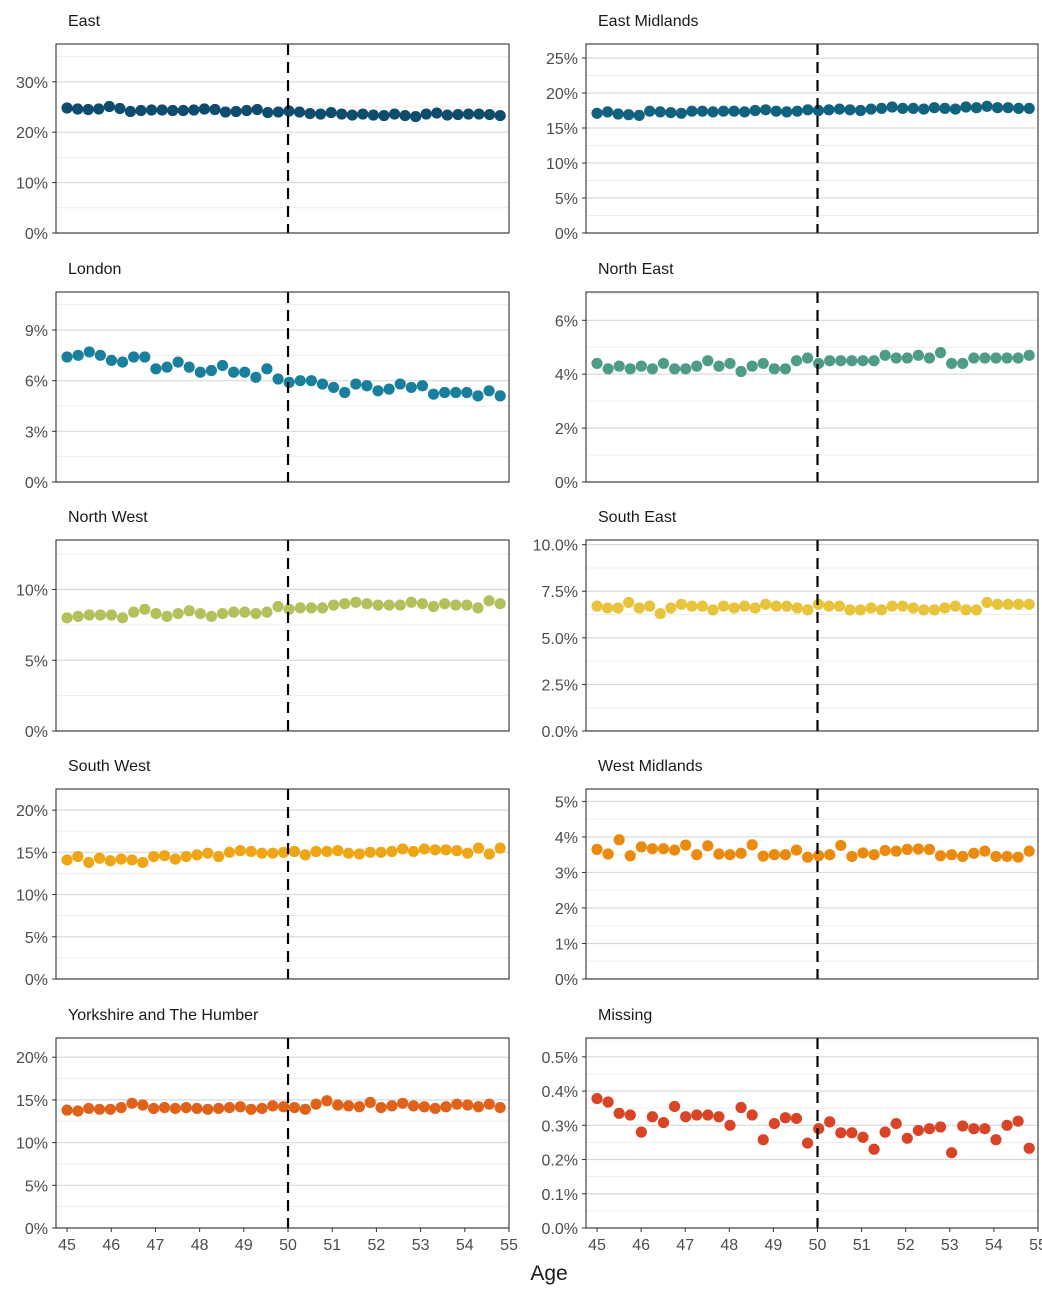 This screenshot has width=1042, height=1293. I want to click on y-tick-label: 5%, so click(36, 1186).